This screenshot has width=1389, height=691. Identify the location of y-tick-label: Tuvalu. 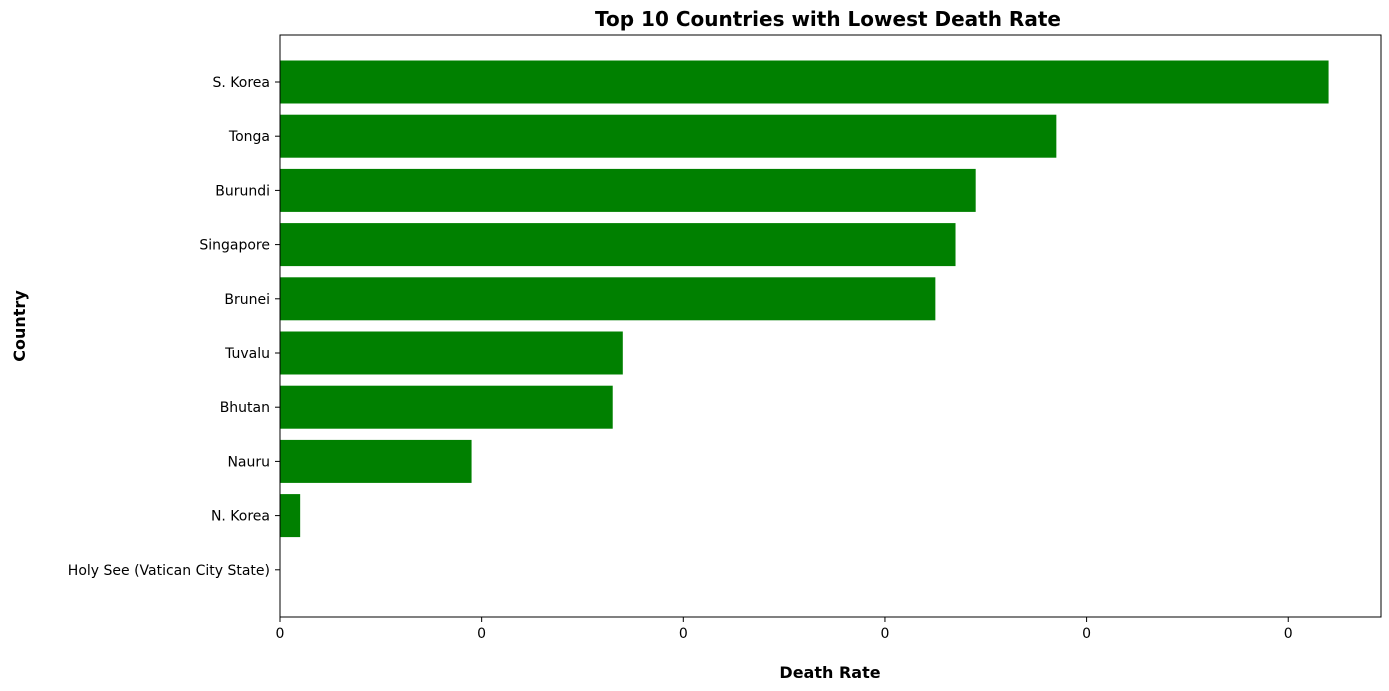
(247, 354).